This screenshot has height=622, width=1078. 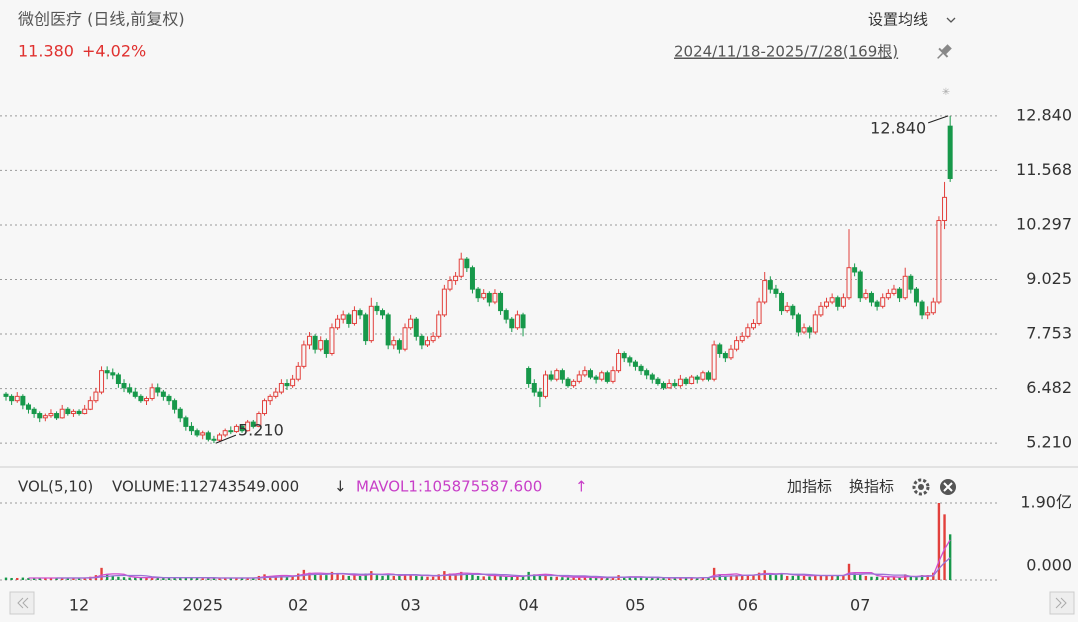 I want to click on x-tick-label: 04, so click(x=528, y=605).